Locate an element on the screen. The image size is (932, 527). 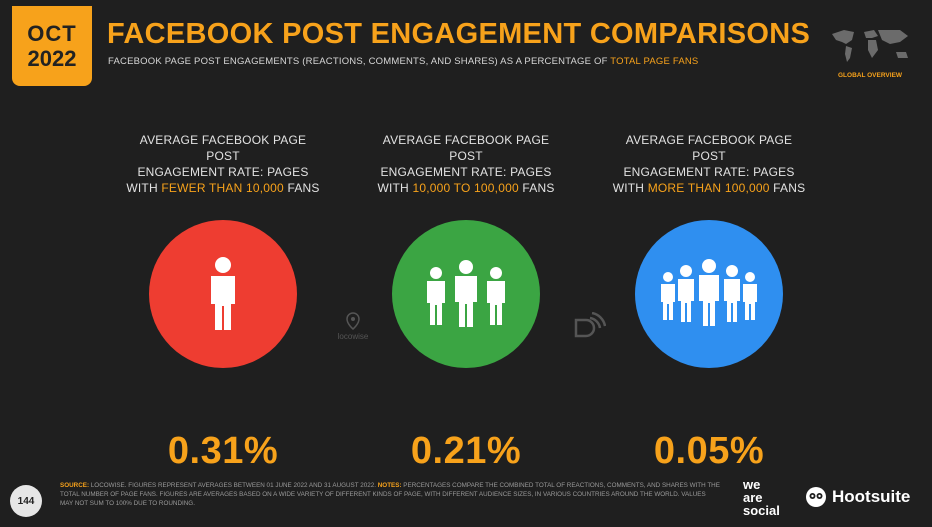
five-people-icon is located at coordinates (709, 294).